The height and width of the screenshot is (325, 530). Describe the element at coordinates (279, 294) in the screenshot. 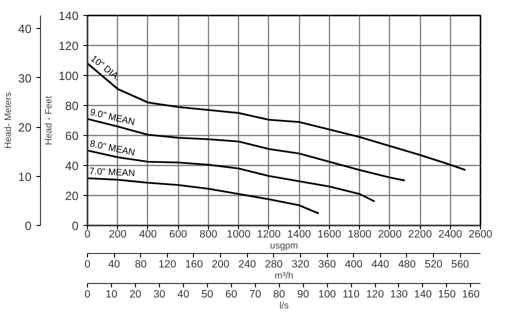

I see `text: 80` at that location.